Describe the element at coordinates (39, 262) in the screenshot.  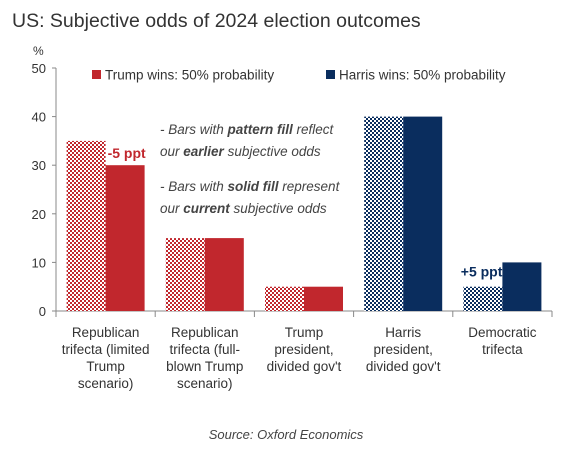
I see `y-tick-label: 10` at that location.